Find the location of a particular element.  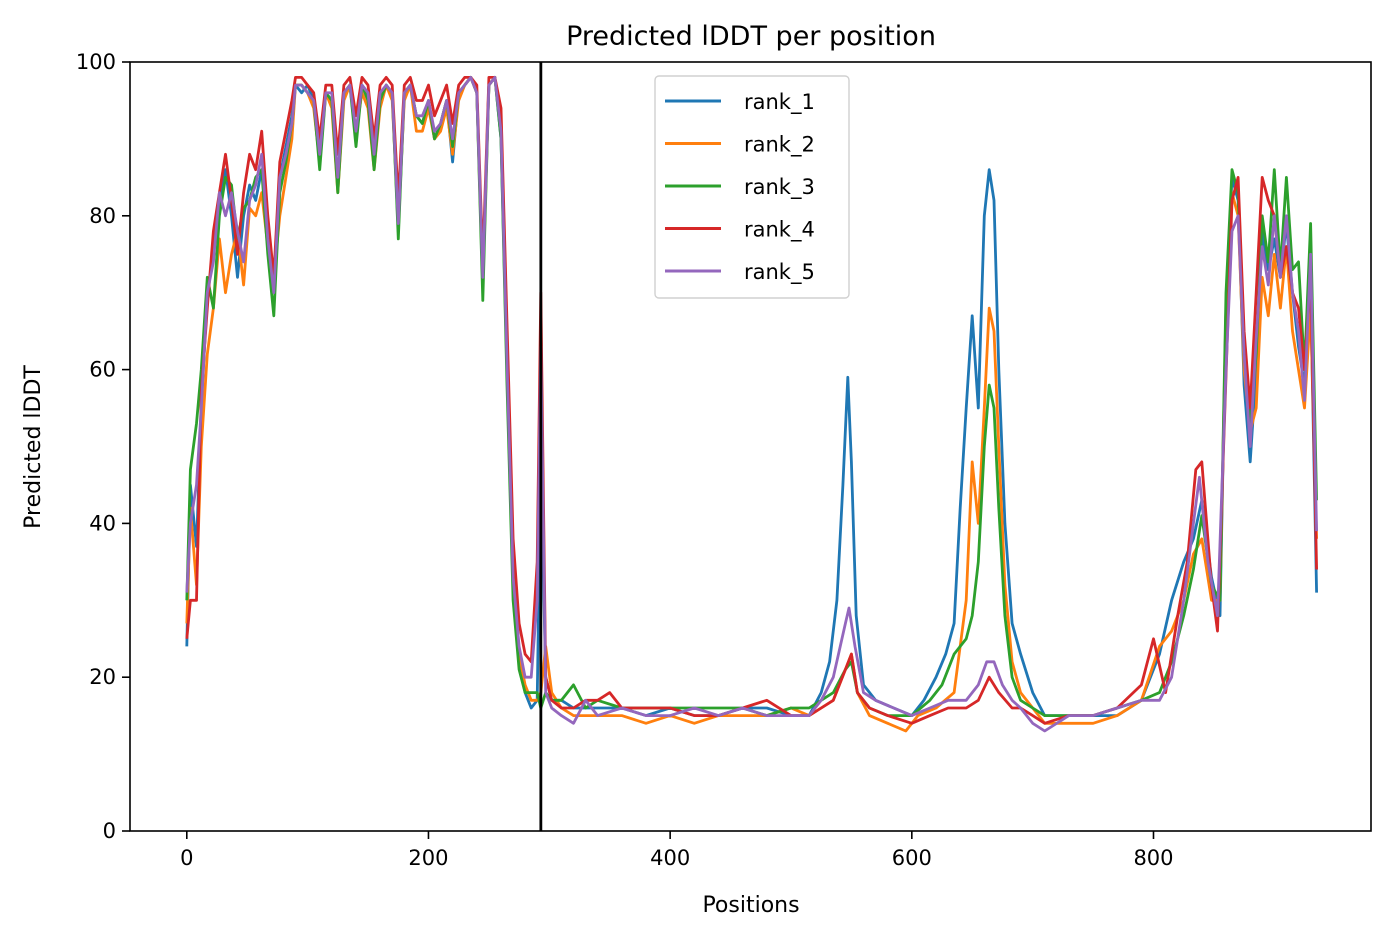

y-tick-label: 0 is located at coordinates (109, 831).